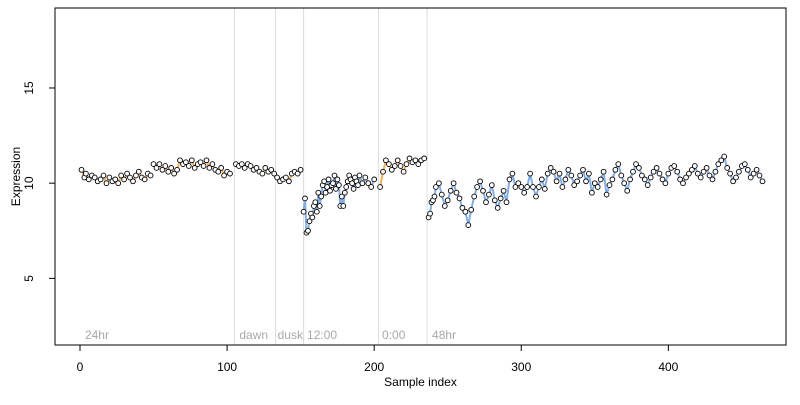  I want to click on section-label-3: 12:00, so click(322, 335).